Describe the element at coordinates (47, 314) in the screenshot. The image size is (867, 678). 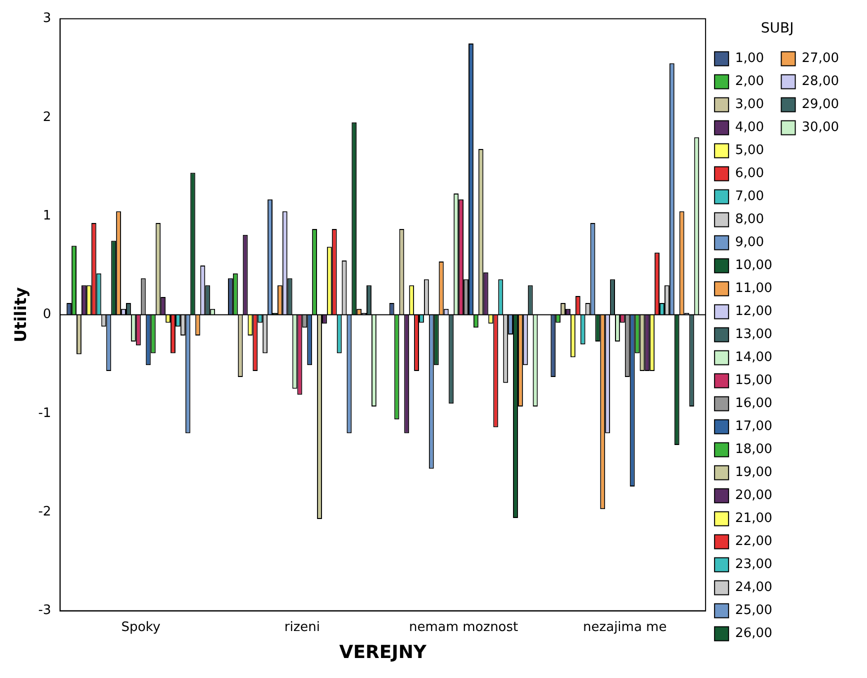
I see `y-tick-label: 0` at that location.